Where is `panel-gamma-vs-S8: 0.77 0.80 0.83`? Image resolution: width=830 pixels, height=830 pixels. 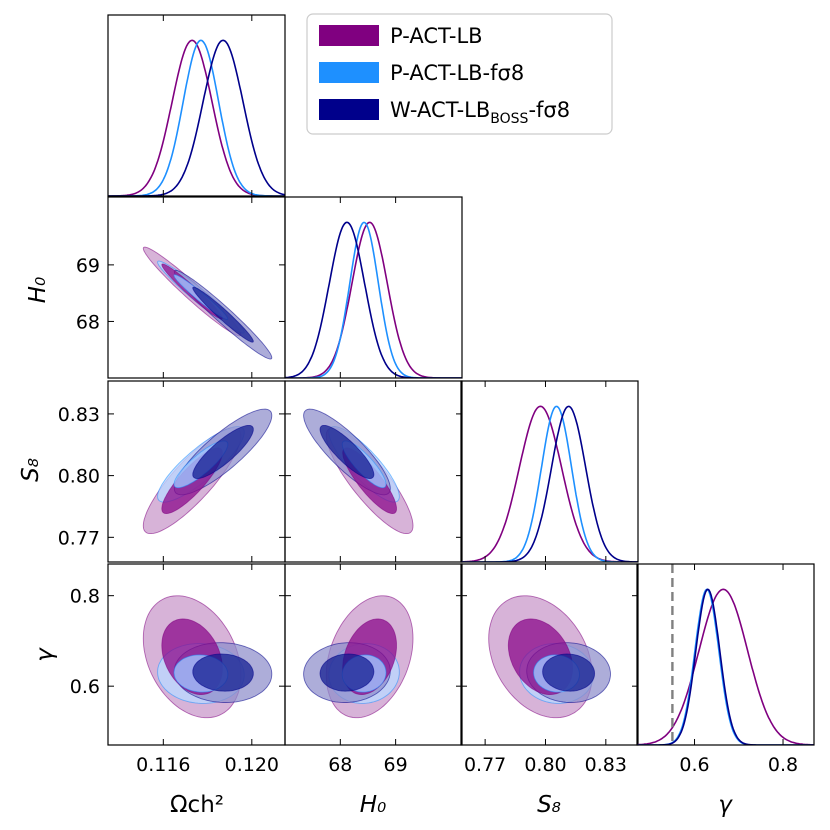
panel-gamma-vs-S8: 0.77 0.80 0.83 is located at coordinates (549, 669).